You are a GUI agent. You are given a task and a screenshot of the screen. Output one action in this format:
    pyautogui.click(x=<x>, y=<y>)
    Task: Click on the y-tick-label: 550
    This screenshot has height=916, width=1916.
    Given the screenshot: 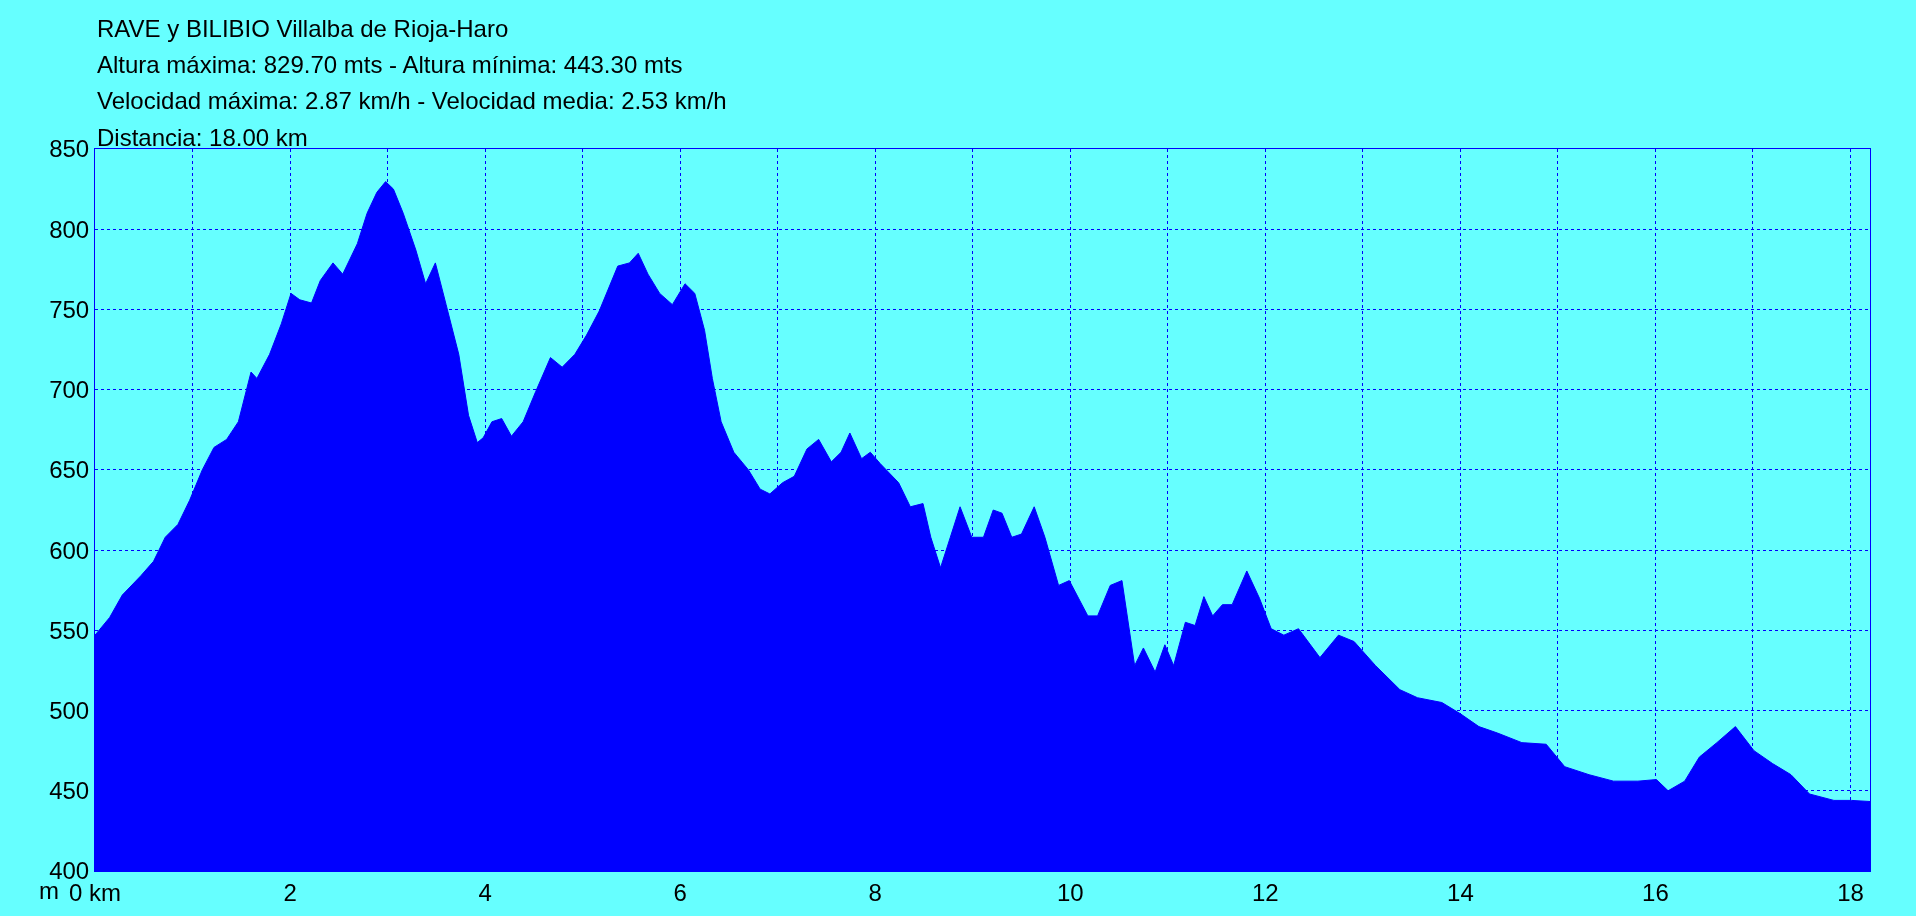 What is the action you would take?
    pyautogui.click(x=69, y=630)
    